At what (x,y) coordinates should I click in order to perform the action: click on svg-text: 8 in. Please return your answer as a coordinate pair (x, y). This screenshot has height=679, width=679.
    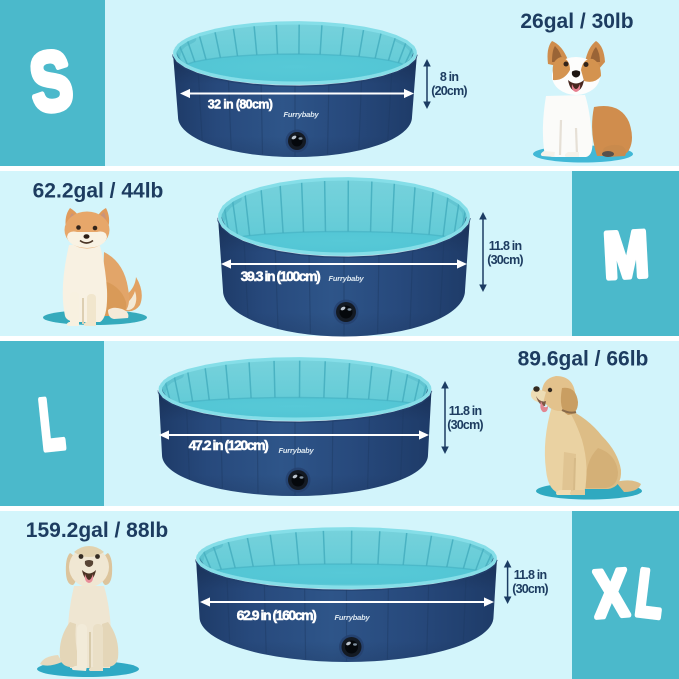
    Looking at the image, I should click on (449, 77).